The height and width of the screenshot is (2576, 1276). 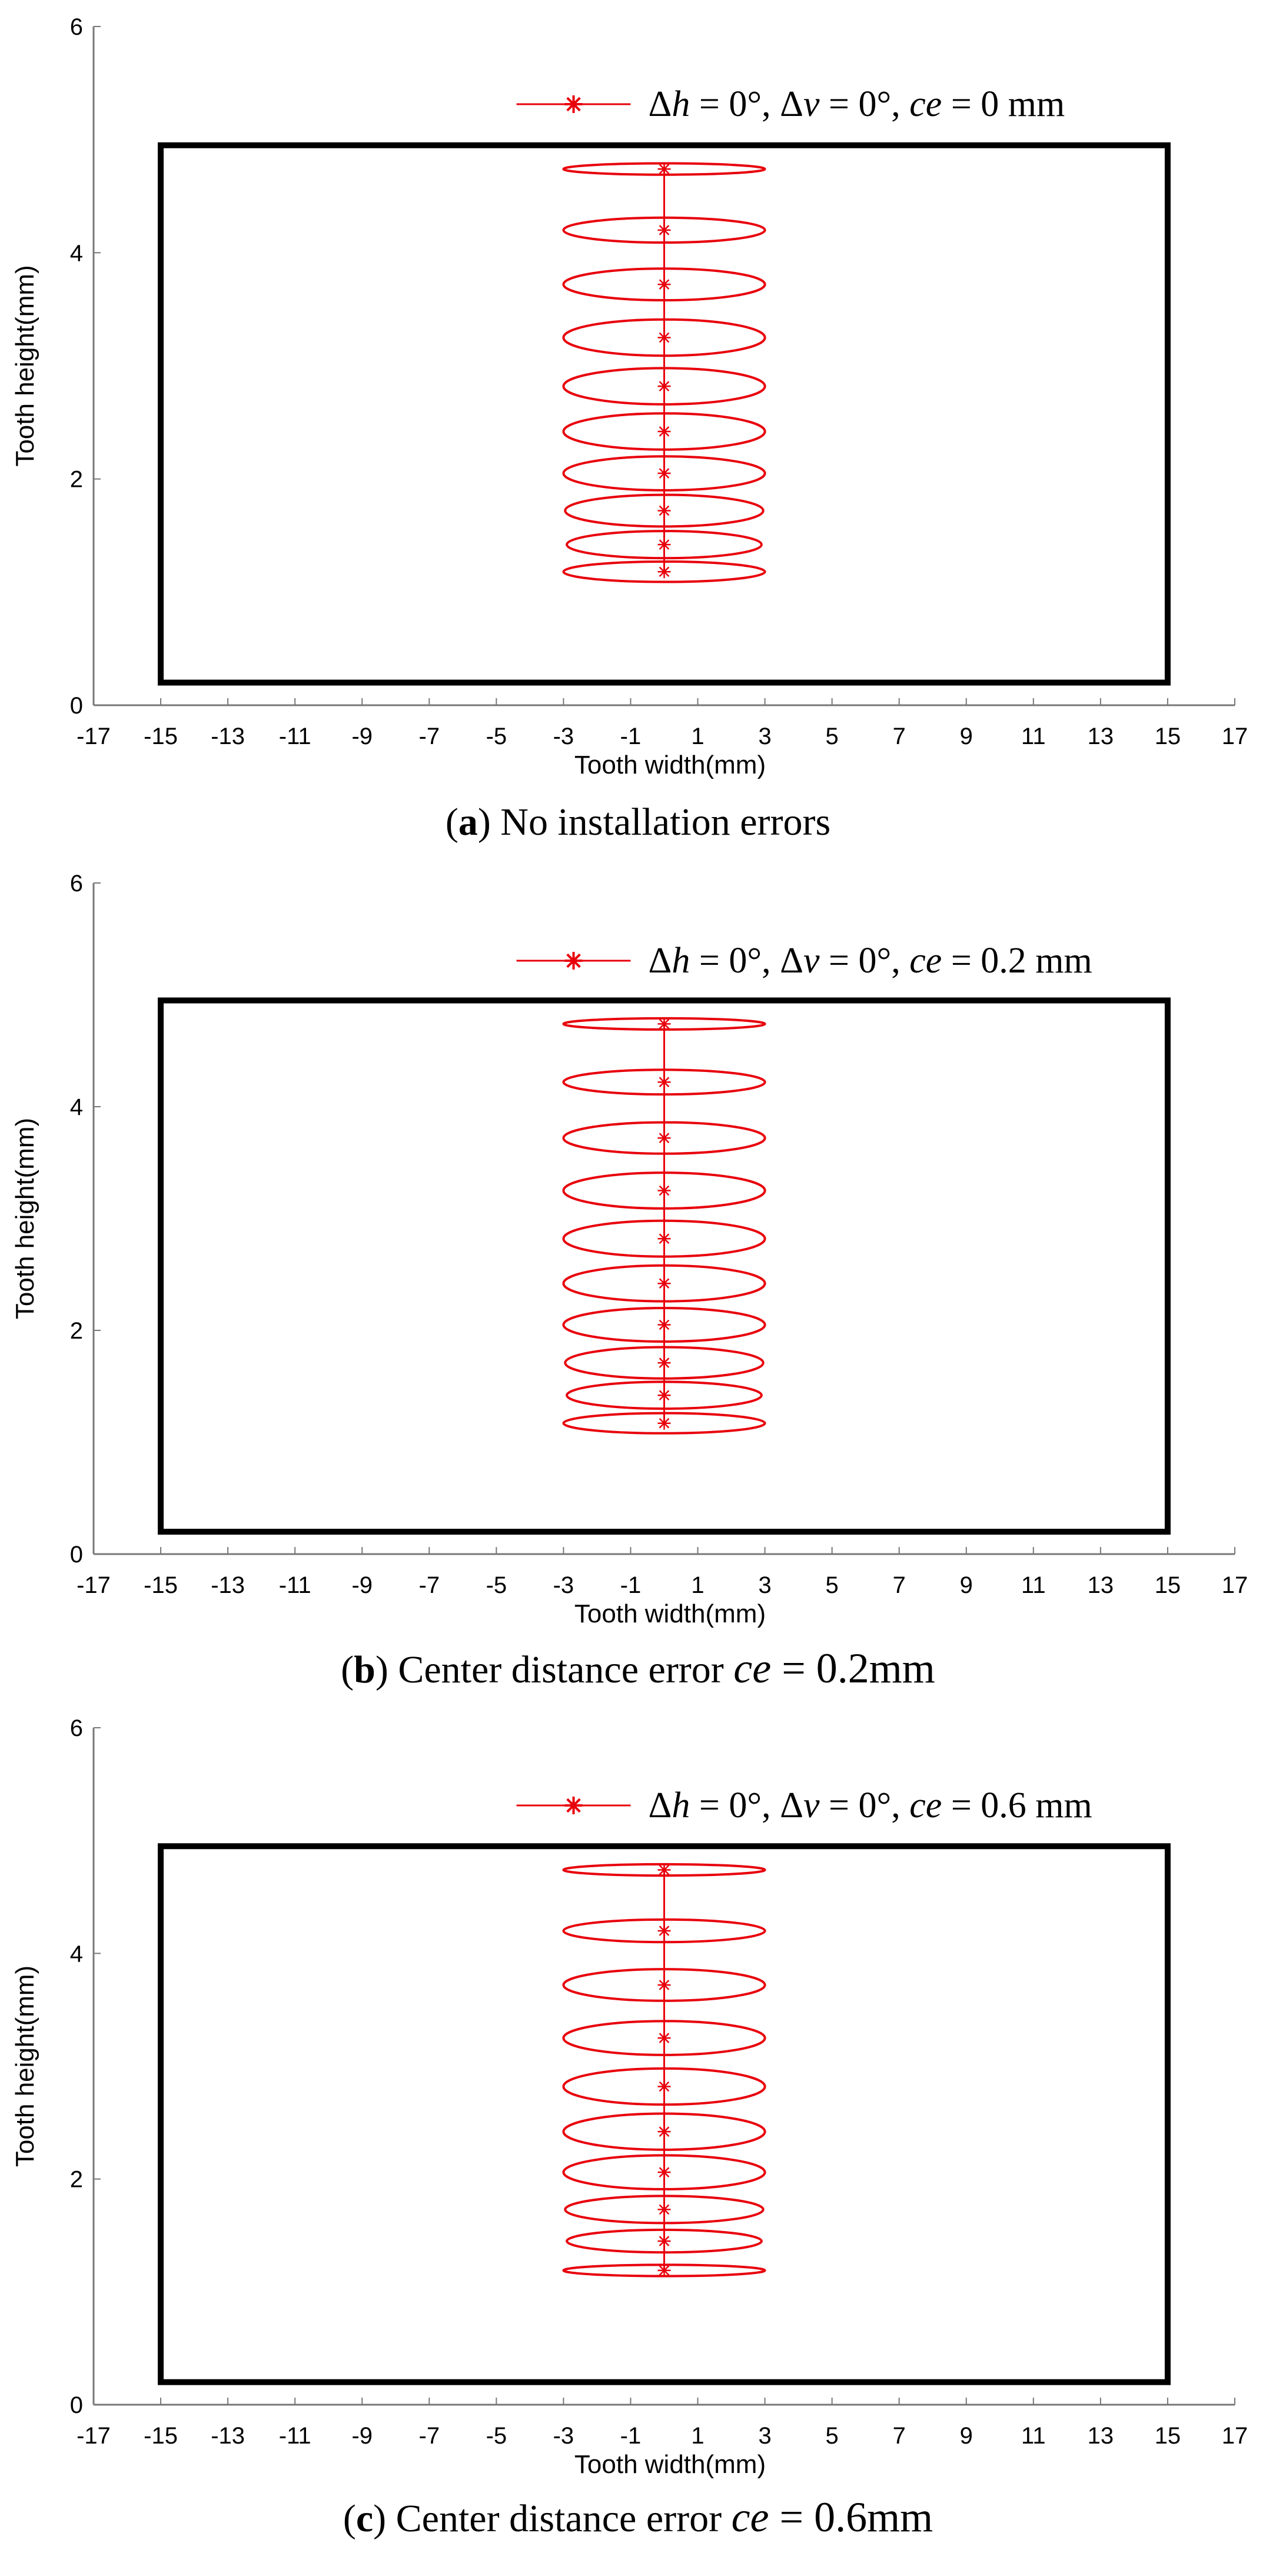 What do you see at coordinates (870, 961) in the screenshot?
I see `legend-label: Δh = 0°, Δv = 0°, ce = 0.2 mm` at bounding box center [870, 961].